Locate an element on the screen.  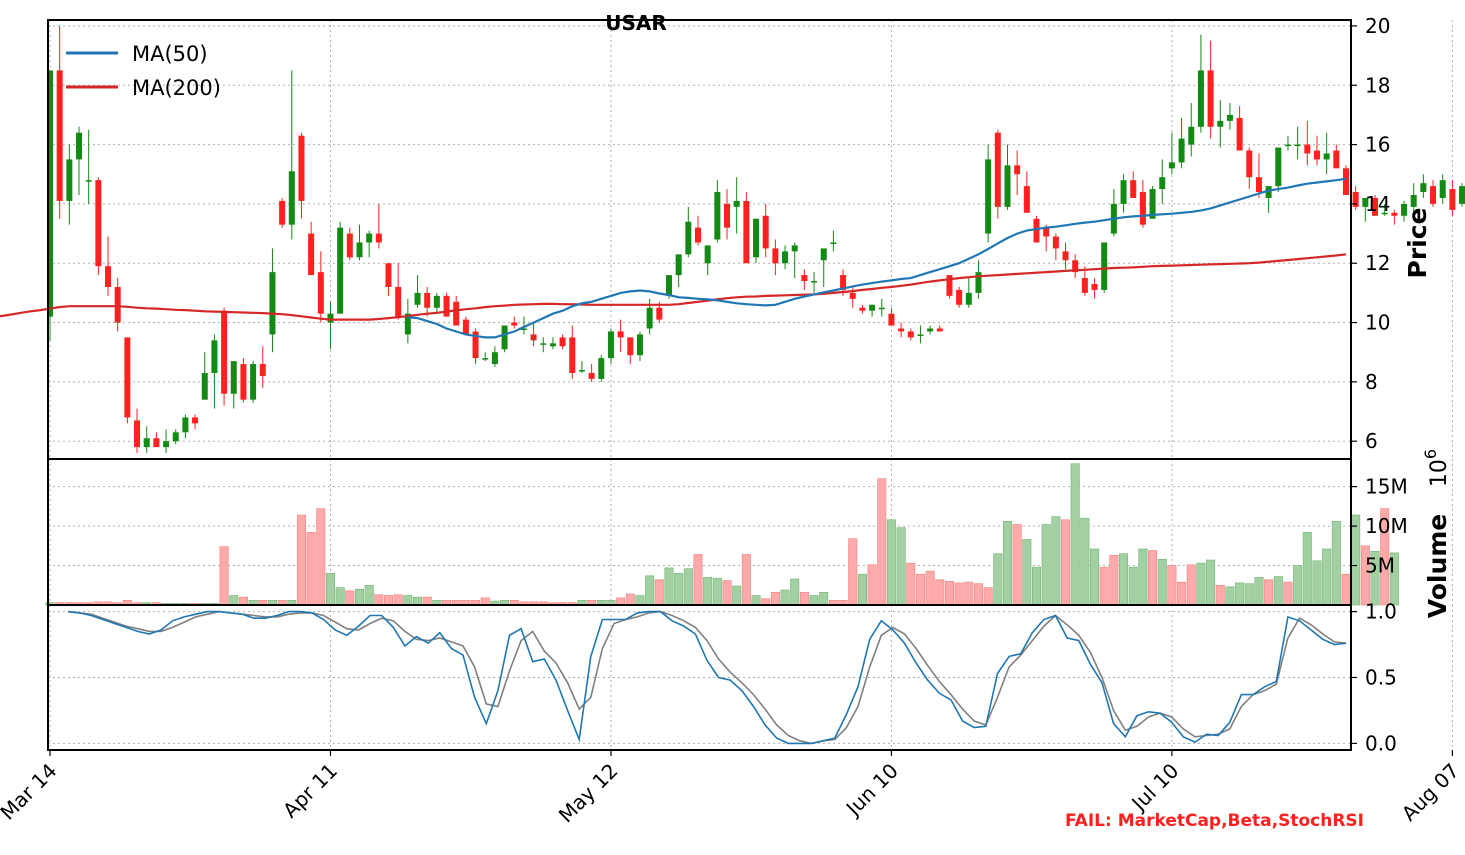
price-tick-label: 20 is located at coordinates (1377, 26).